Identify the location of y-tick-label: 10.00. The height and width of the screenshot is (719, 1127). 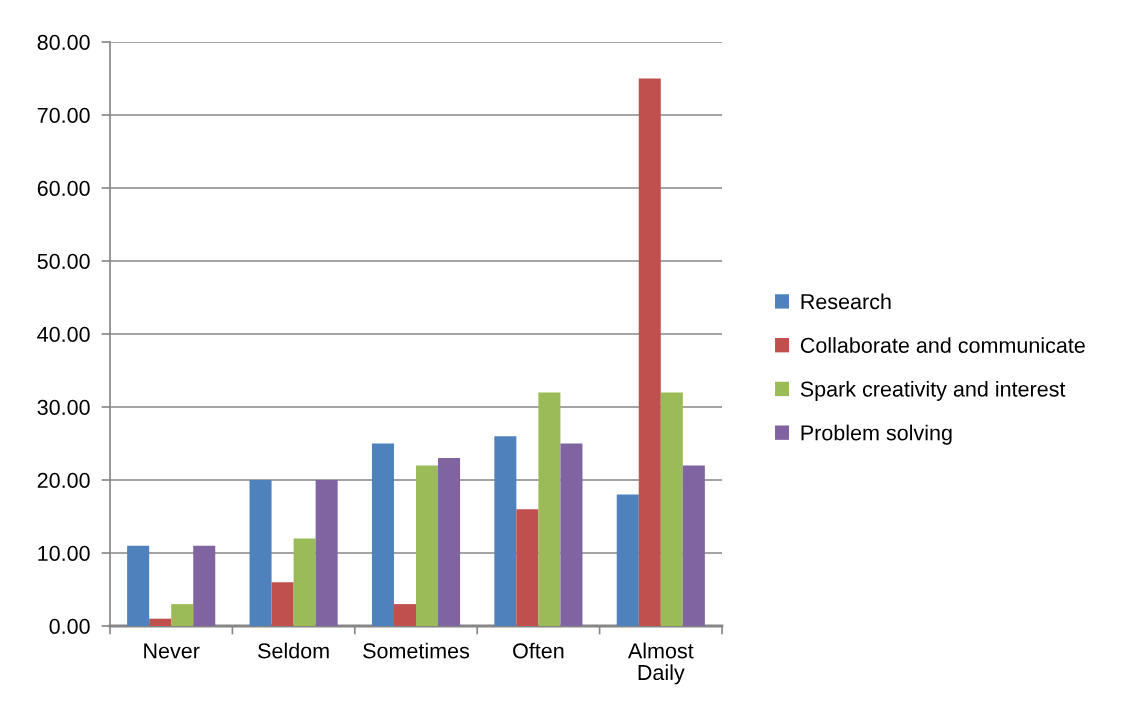
(64, 553).